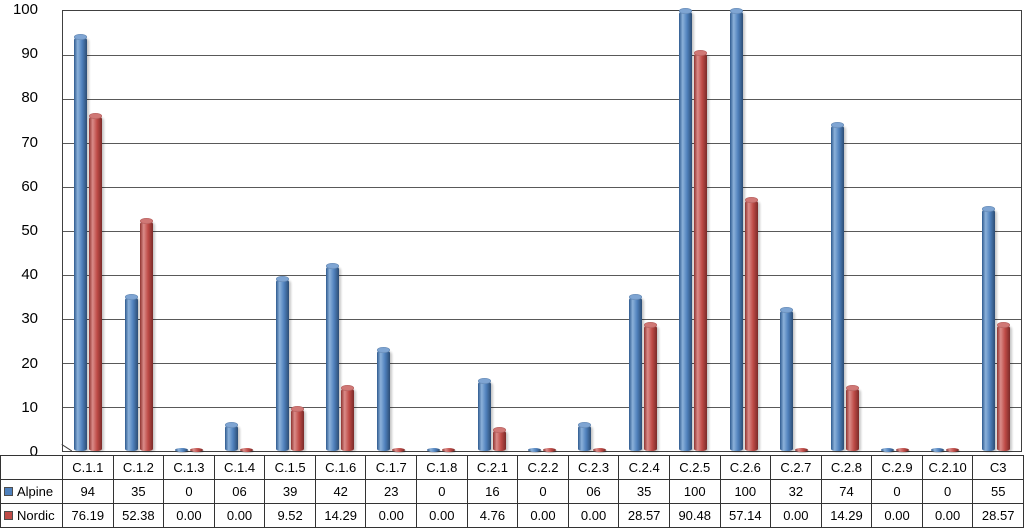  I want to click on y-axis-label: 90, so click(29, 54).